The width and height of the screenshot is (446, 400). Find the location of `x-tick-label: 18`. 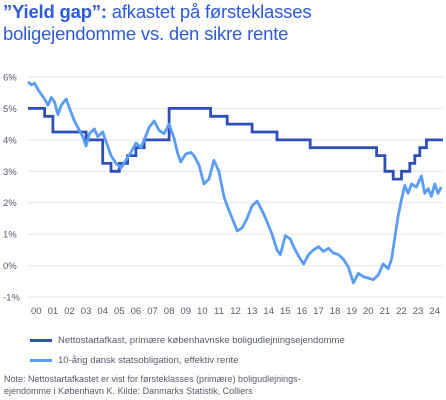

x-tick-label: 18 is located at coordinates (335, 311).